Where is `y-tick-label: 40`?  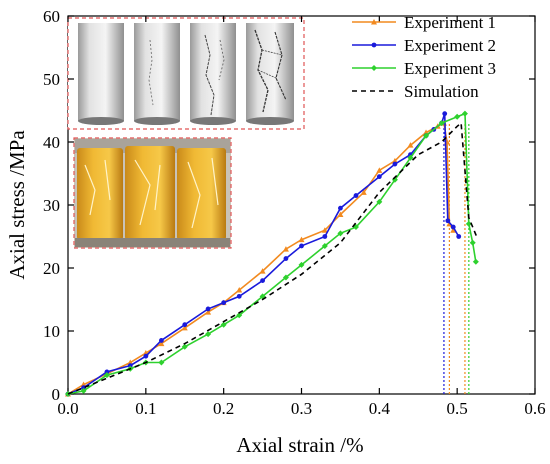 y-tick-label: 40 is located at coordinates (51, 142).